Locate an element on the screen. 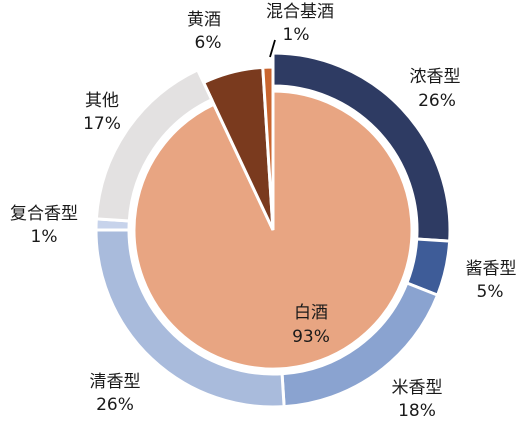 Image resolution: width=526 pixels, height=425 pixels. label-nongxiang-percent: 26% is located at coordinates (437, 101).